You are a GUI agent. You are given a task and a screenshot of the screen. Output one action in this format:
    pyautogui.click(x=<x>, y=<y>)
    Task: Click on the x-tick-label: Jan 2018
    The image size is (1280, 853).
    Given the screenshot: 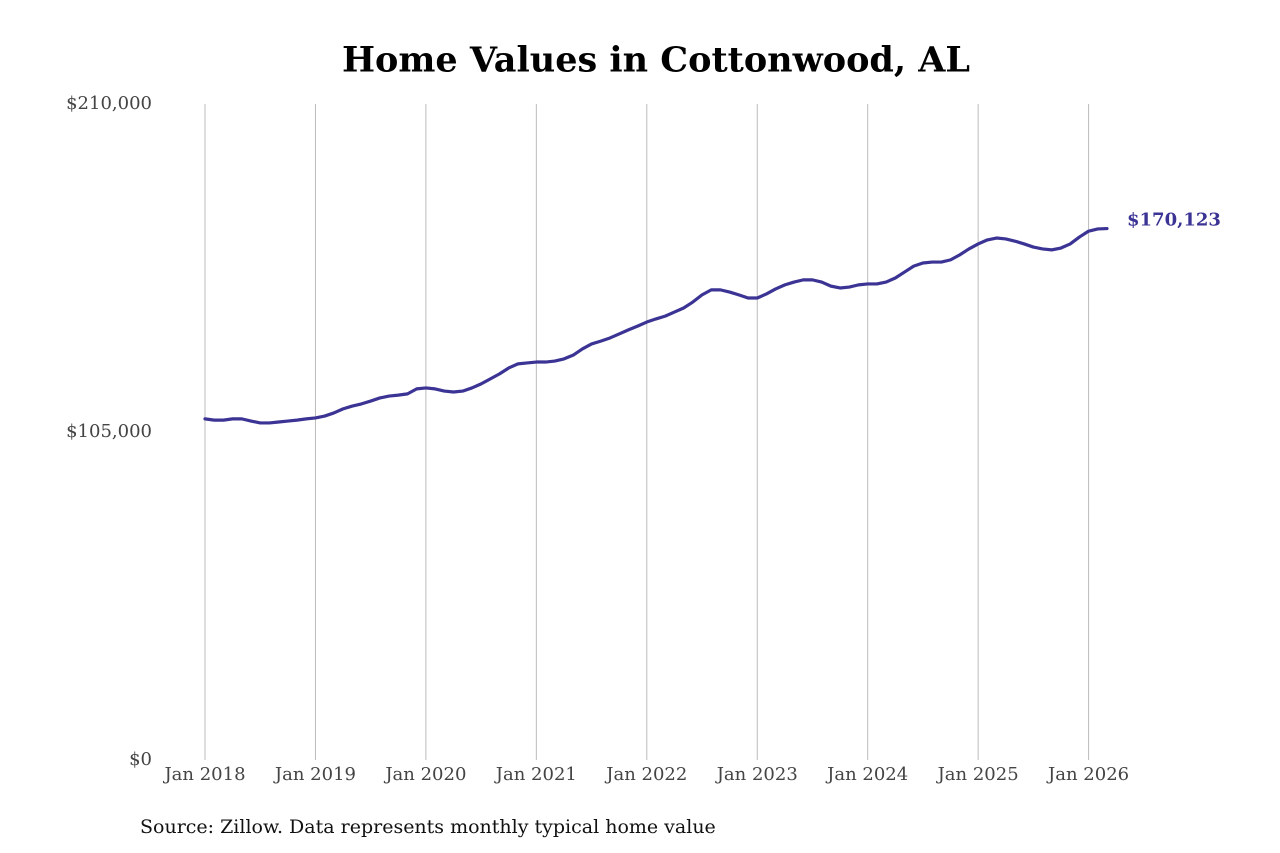 What is the action you would take?
    pyautogui.click(x=203, y=774)
    